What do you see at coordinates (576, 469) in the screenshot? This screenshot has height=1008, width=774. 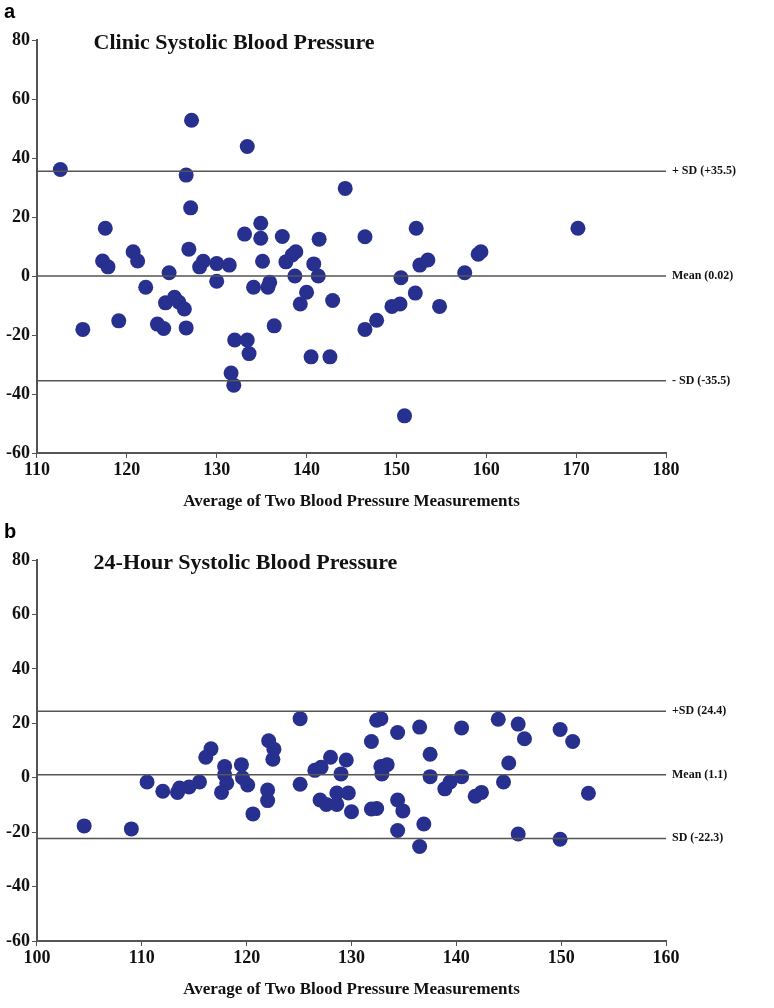 I see `x-tick-label: 170` at bounding box center [576, 469].